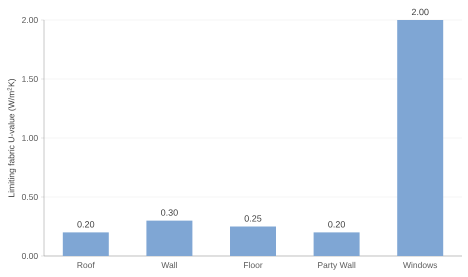 This screenshot has width=468, height=277. I want to click on data-label: 0.30, so click(169, 212).